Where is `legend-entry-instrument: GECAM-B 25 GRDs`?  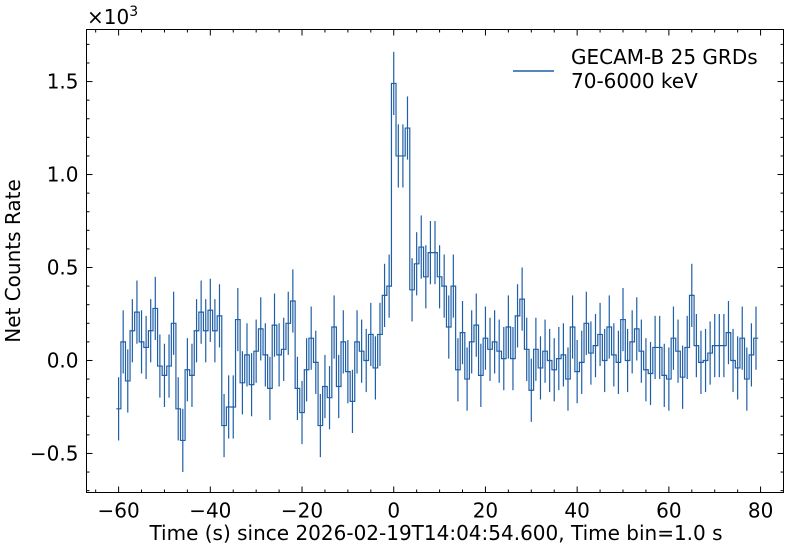
legend-entry-instrument: GECAM-B 25 GRDs is located at coordinates (664, 57).